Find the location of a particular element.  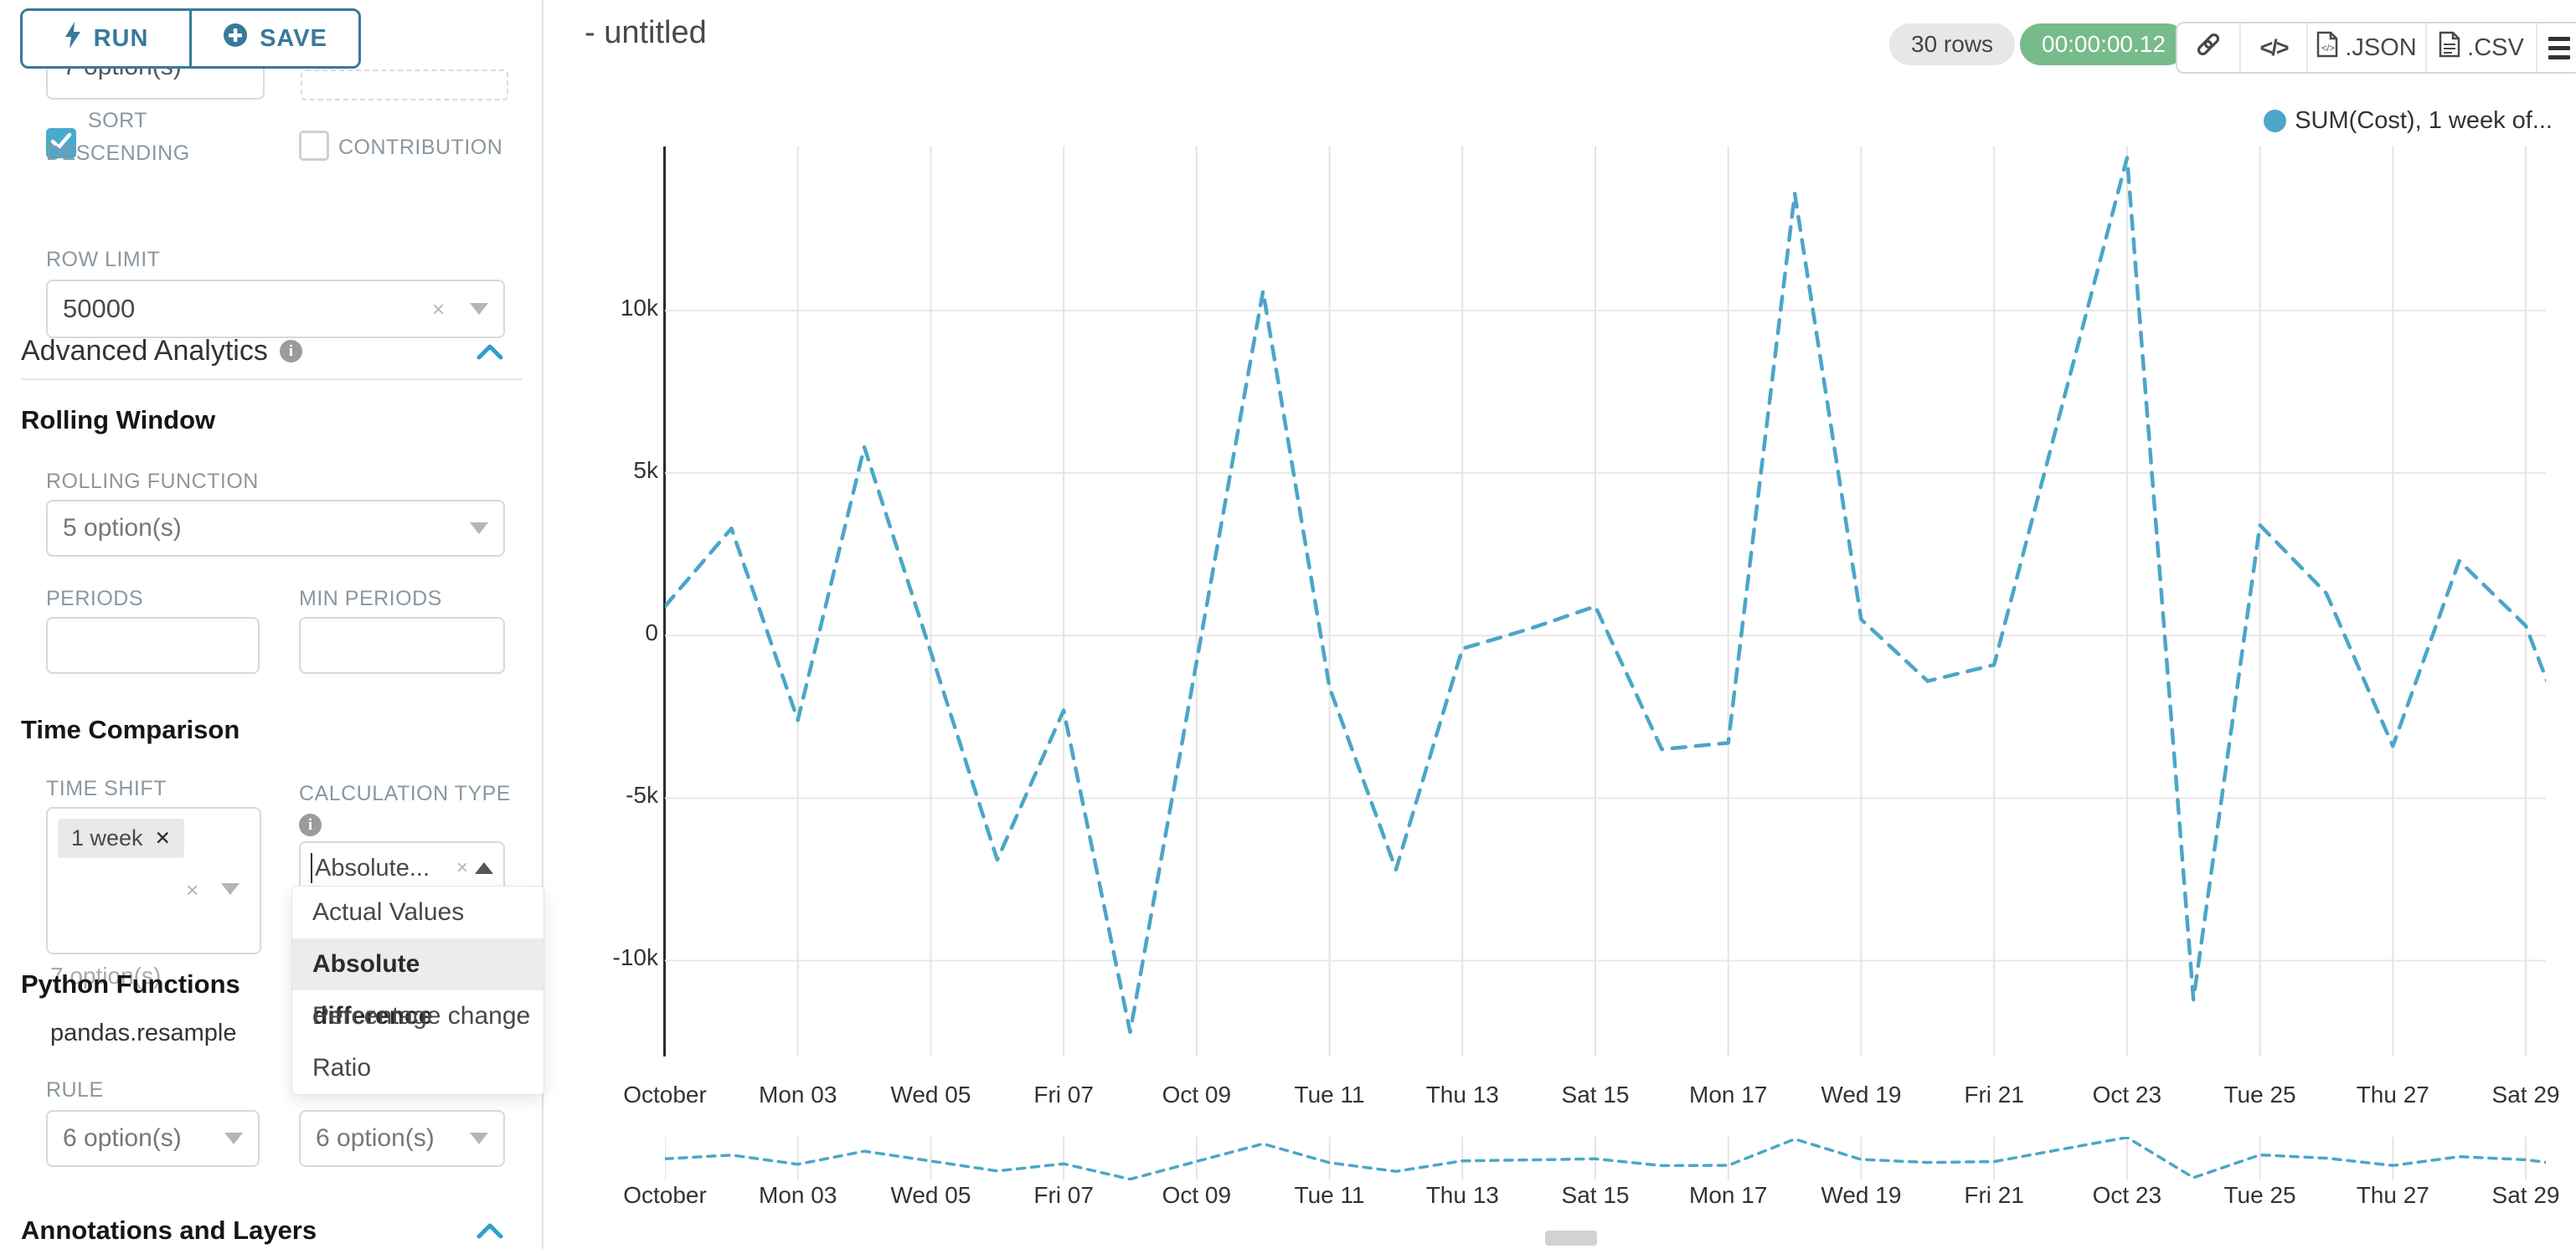

run-button: RUN is located at coordinates (106, 38).